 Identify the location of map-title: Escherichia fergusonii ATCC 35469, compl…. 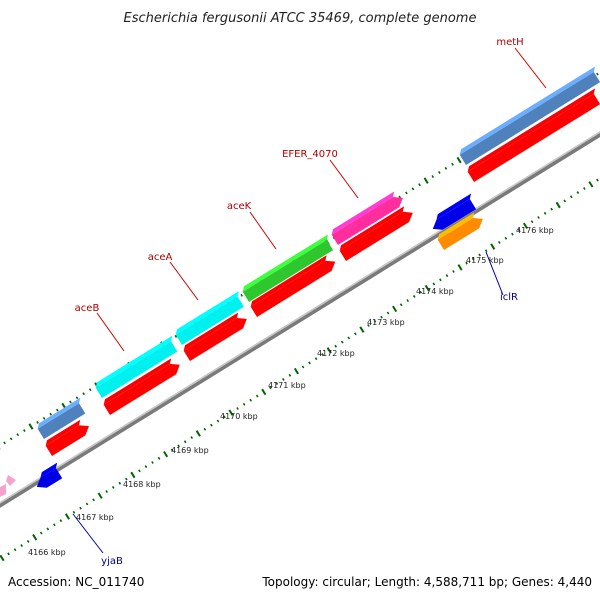
(300, 18).